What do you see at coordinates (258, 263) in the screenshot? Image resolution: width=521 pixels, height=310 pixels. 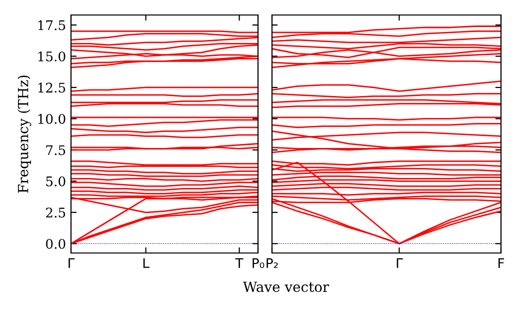 I see `x-tick-label: P₀` at bounding box center [258, 263].